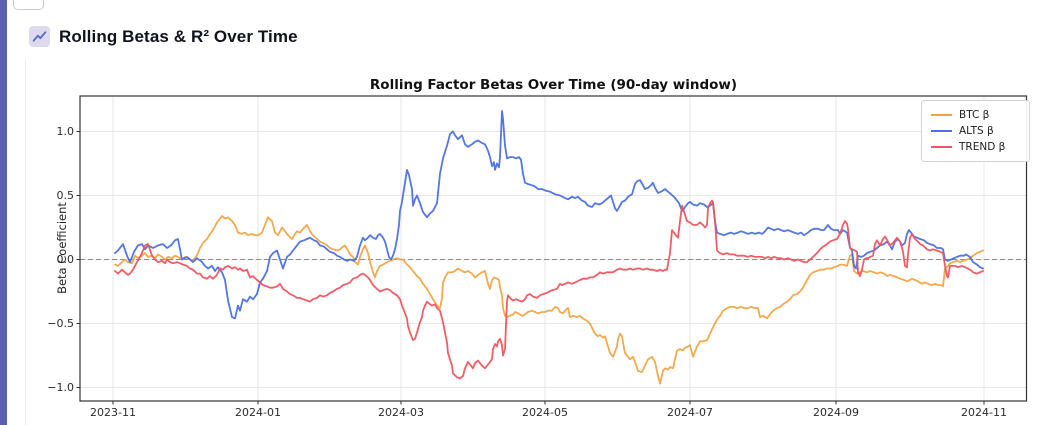  I want to click on y-tick-label: −1.0, so click(60, 387).